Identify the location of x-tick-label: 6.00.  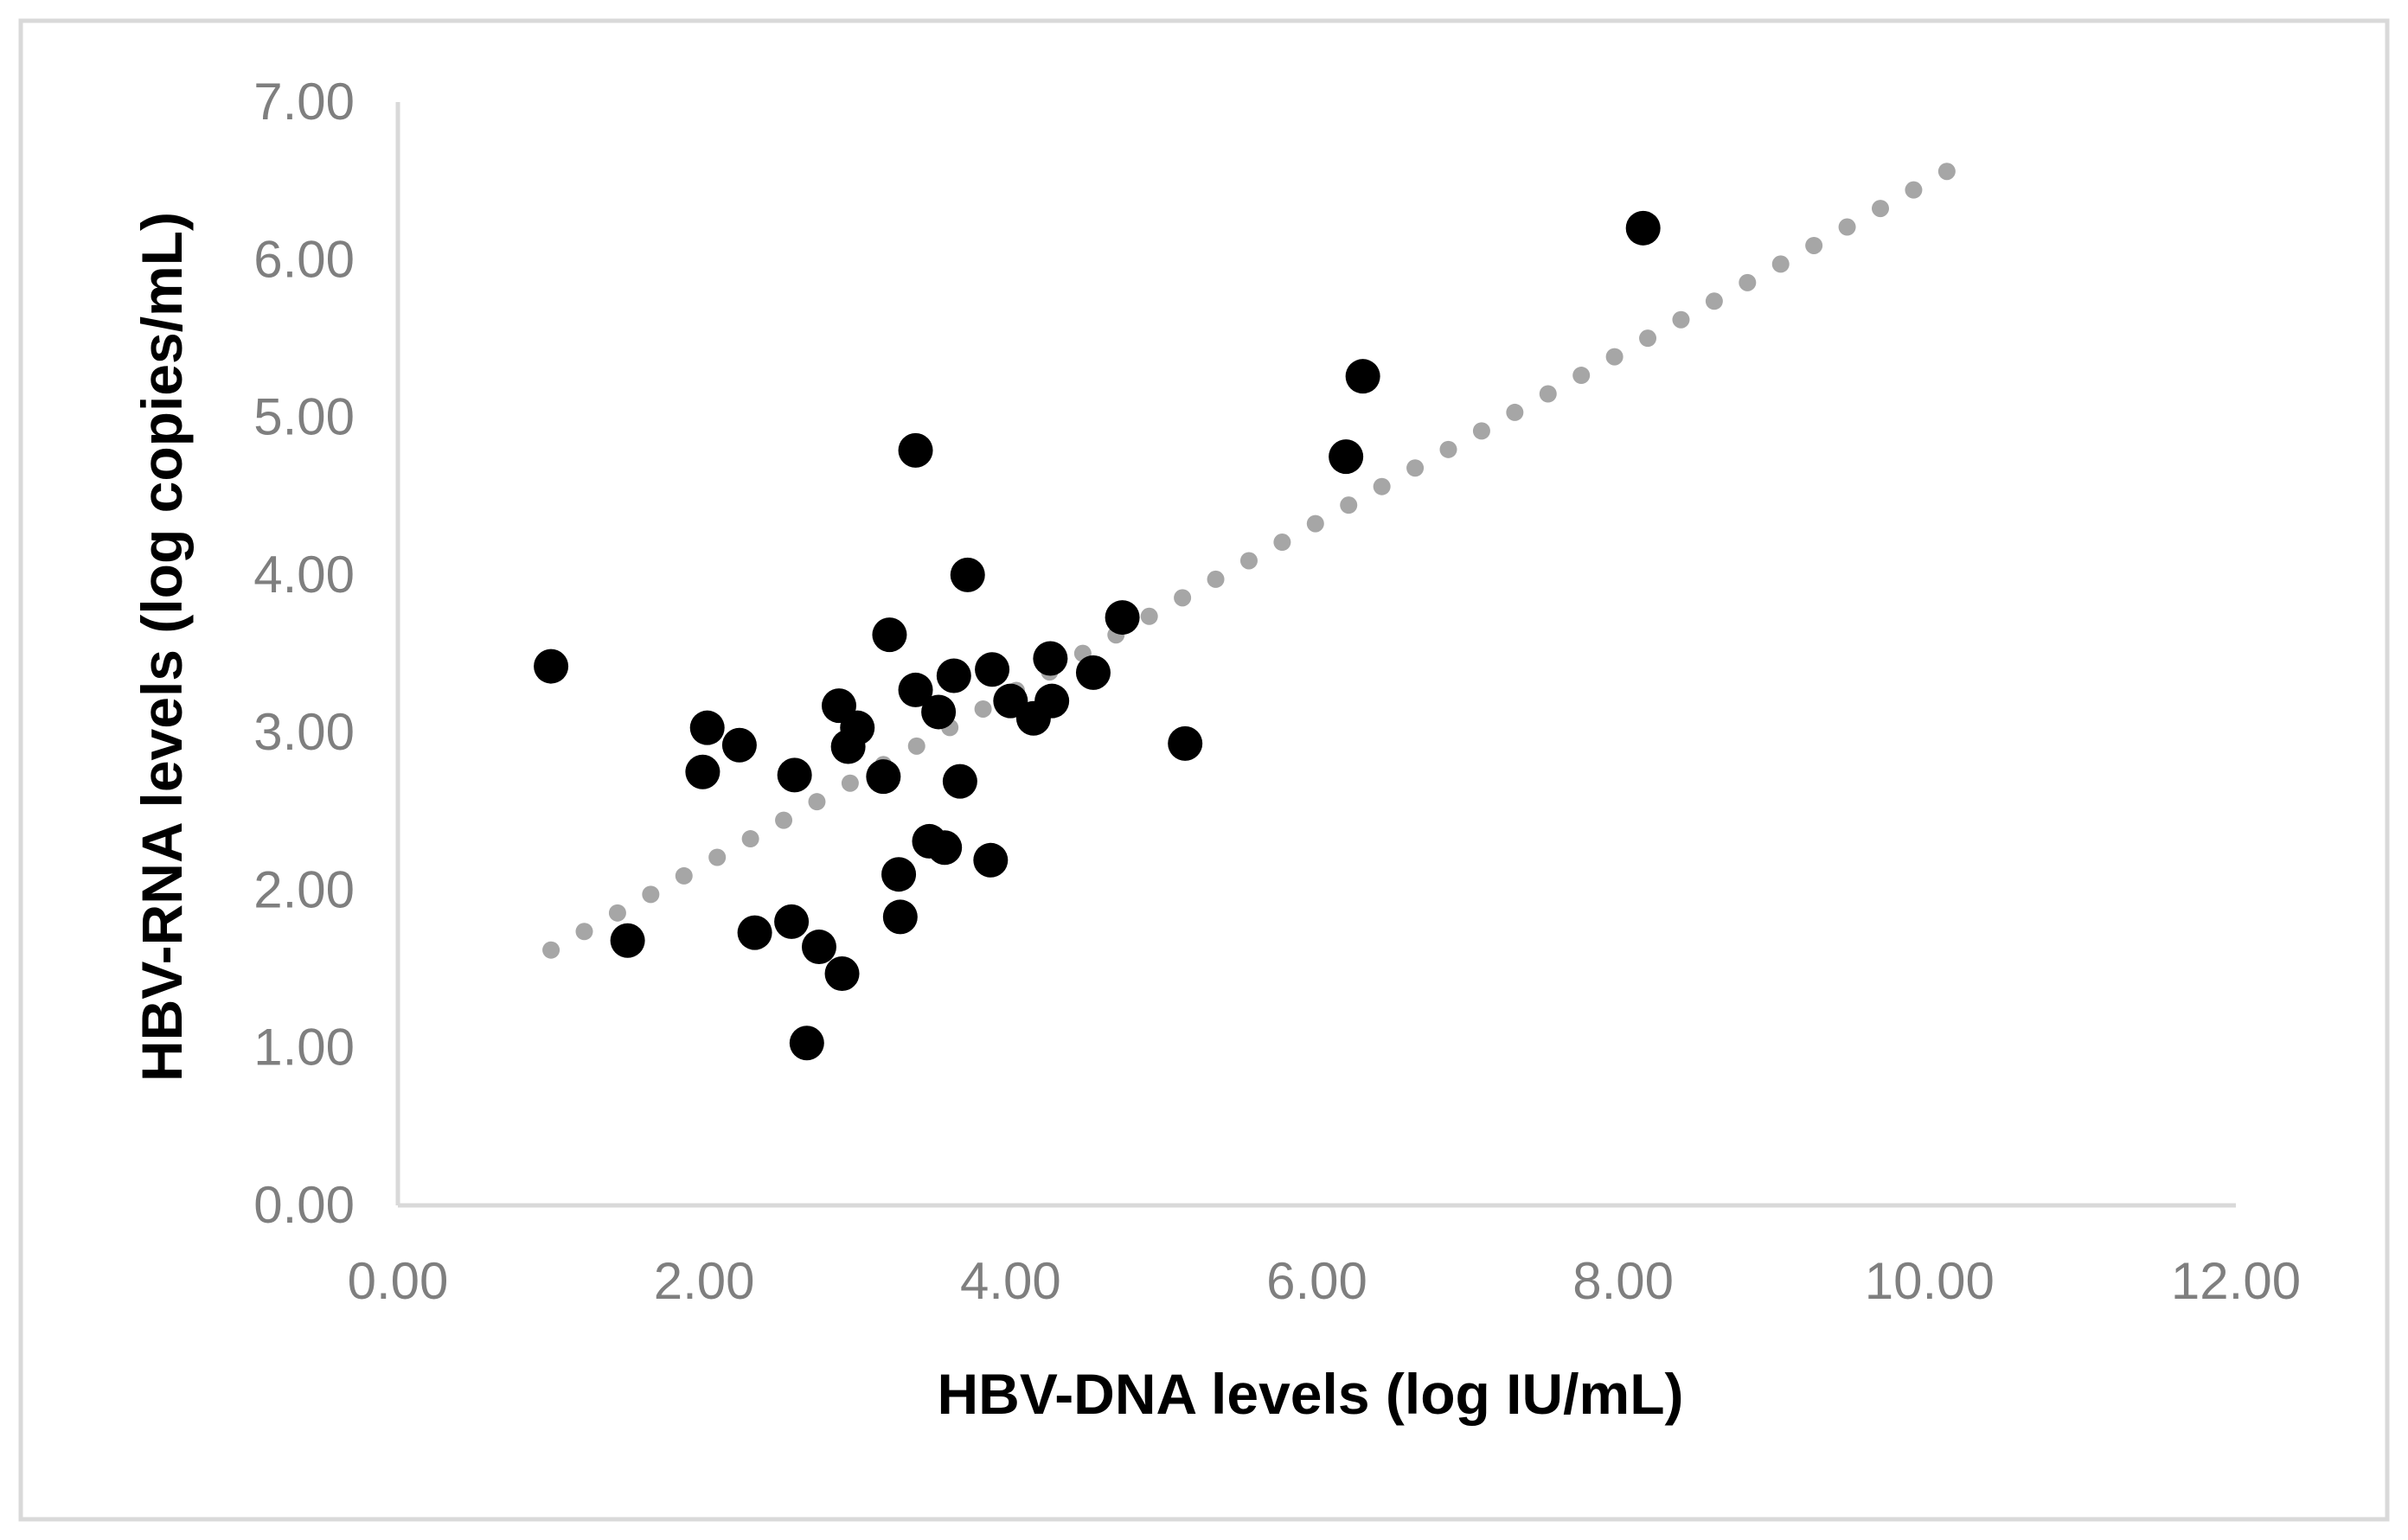
(1316, 1281).